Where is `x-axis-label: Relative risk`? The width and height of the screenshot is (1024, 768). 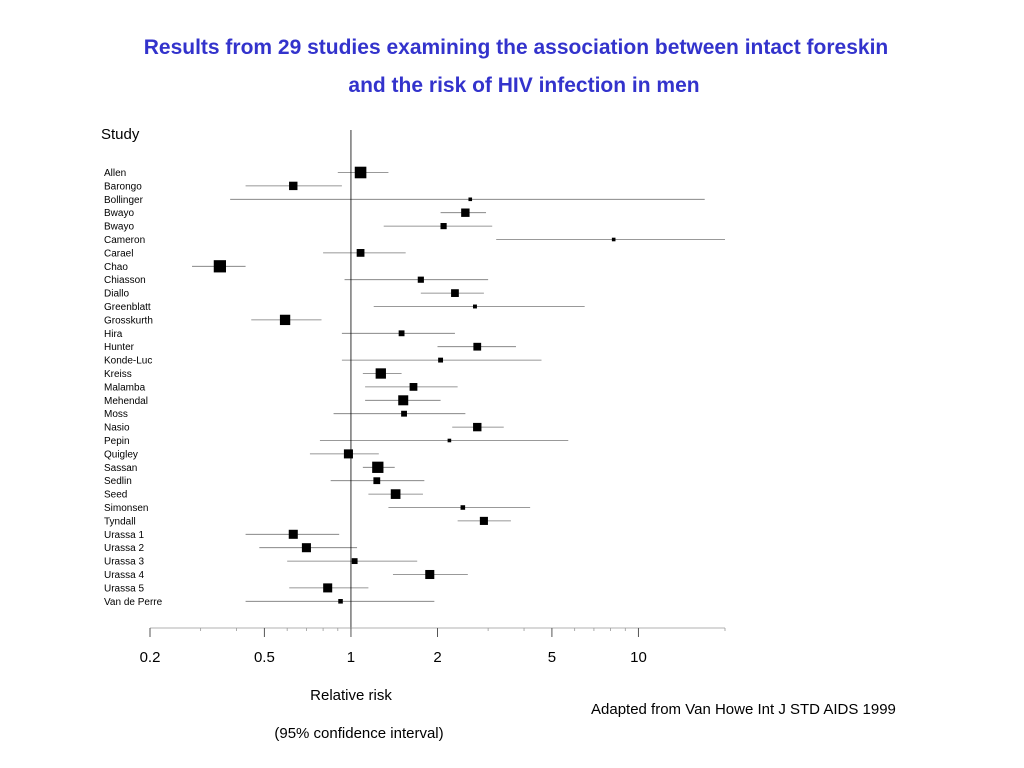 x-axis-label: Relative risk is located at coordinates (351, 695).